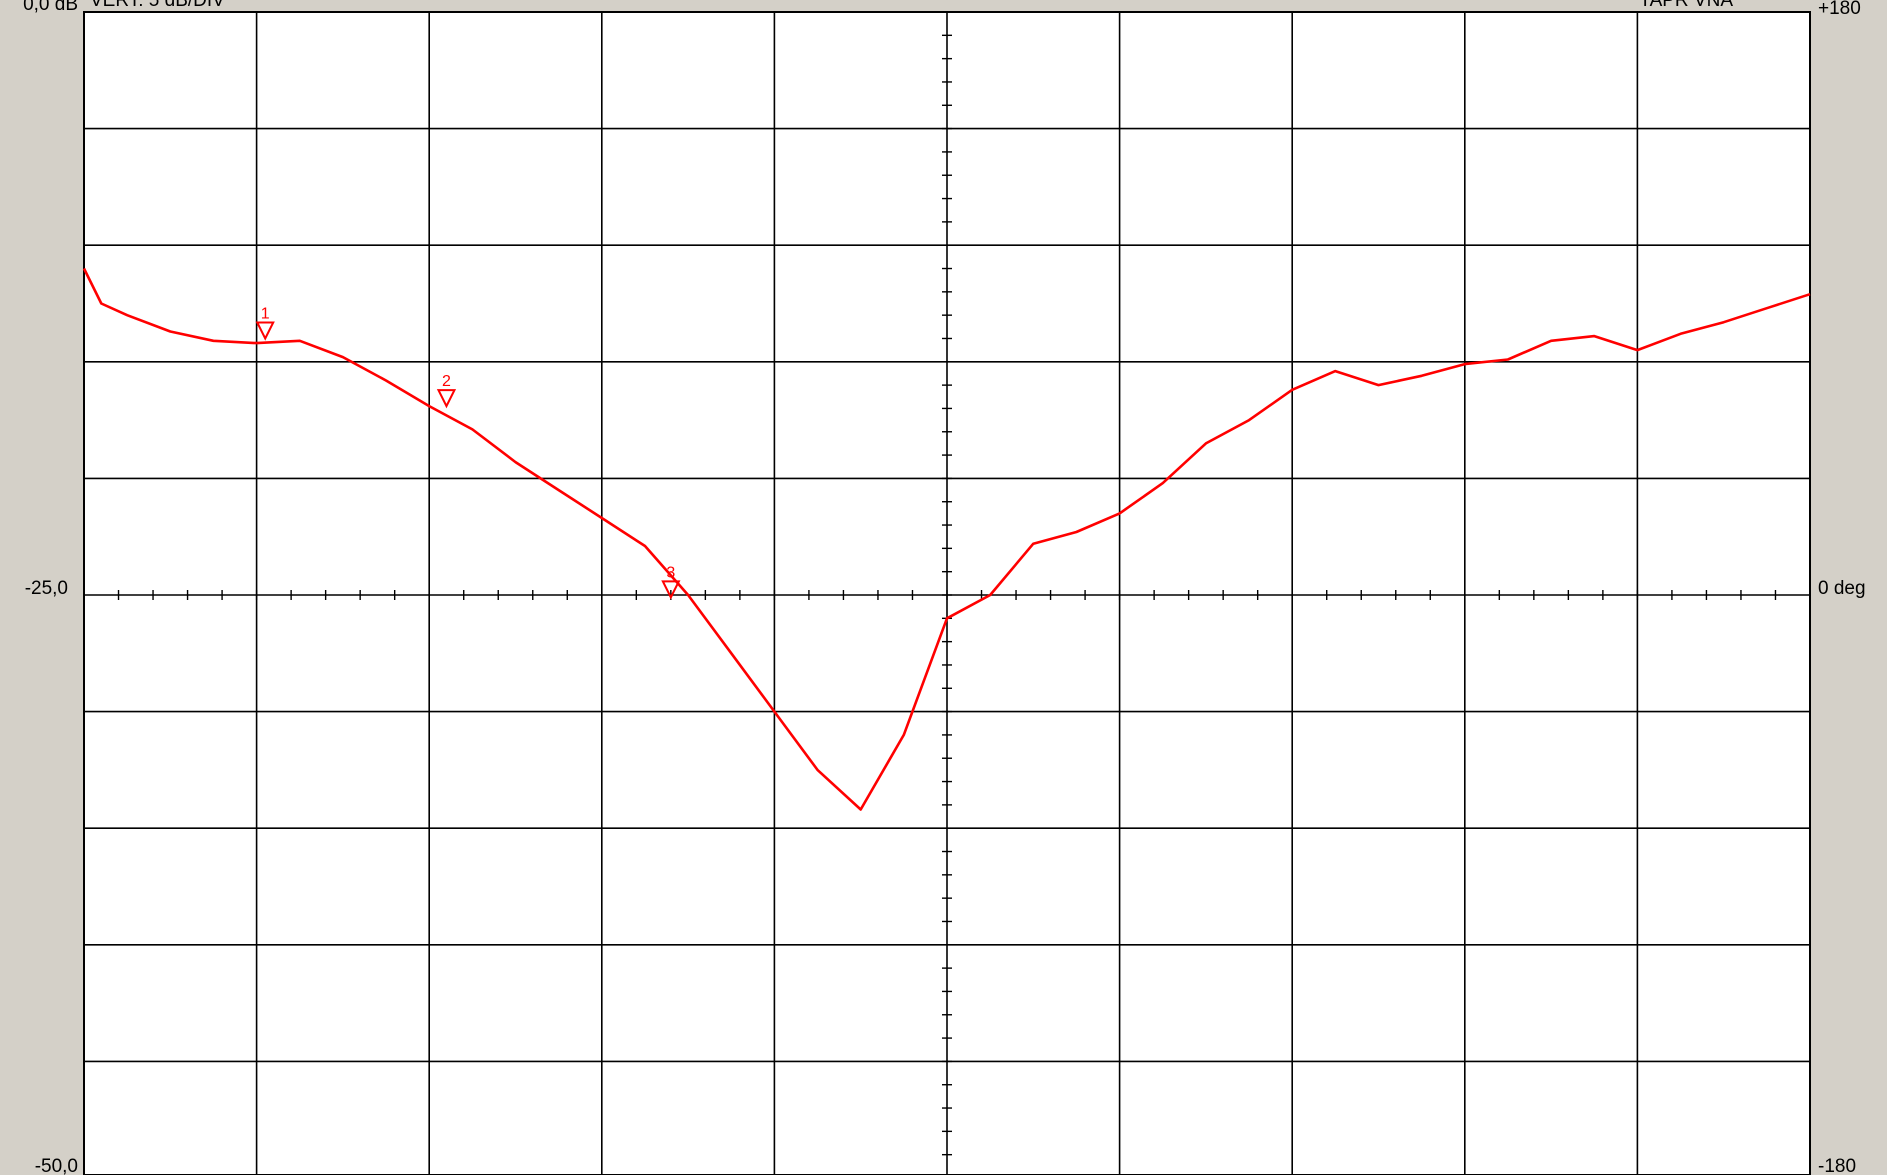 This screenshot has height=1175, width=1887. What do you see at coordinates (56, 1165) in the screenshot?
I see `left-axis-bottom-label: -50,0` at bounding box center [56, 1165].